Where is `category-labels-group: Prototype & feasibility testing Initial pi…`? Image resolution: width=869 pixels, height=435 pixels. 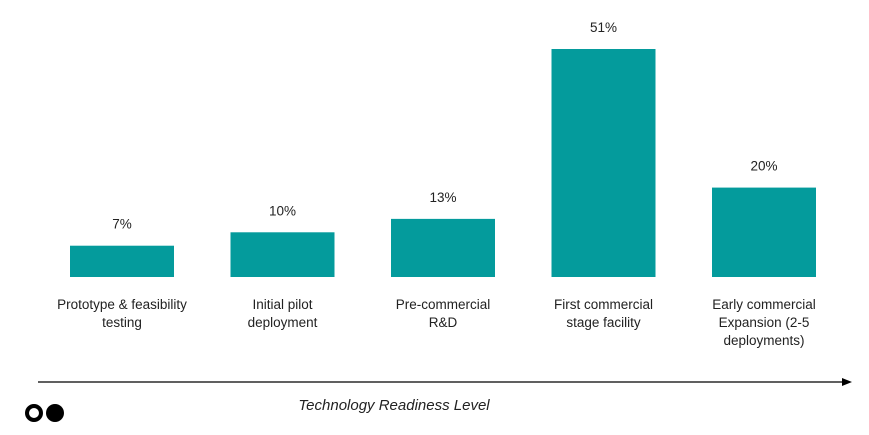 category-labels-group: Prototype & feasibility testing Initial pi… is located at coordinates (436, 322).